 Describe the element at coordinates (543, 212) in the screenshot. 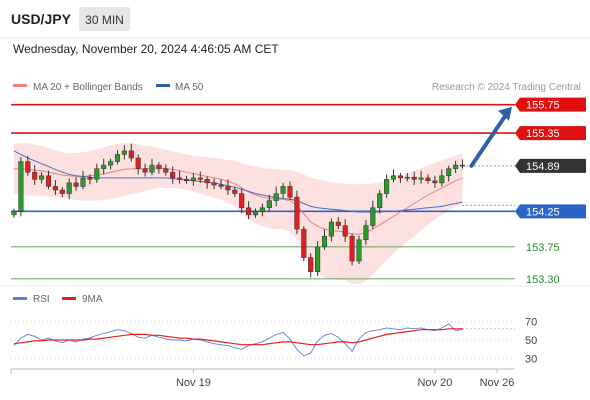

I see `svg-text: 154.25` at that location.